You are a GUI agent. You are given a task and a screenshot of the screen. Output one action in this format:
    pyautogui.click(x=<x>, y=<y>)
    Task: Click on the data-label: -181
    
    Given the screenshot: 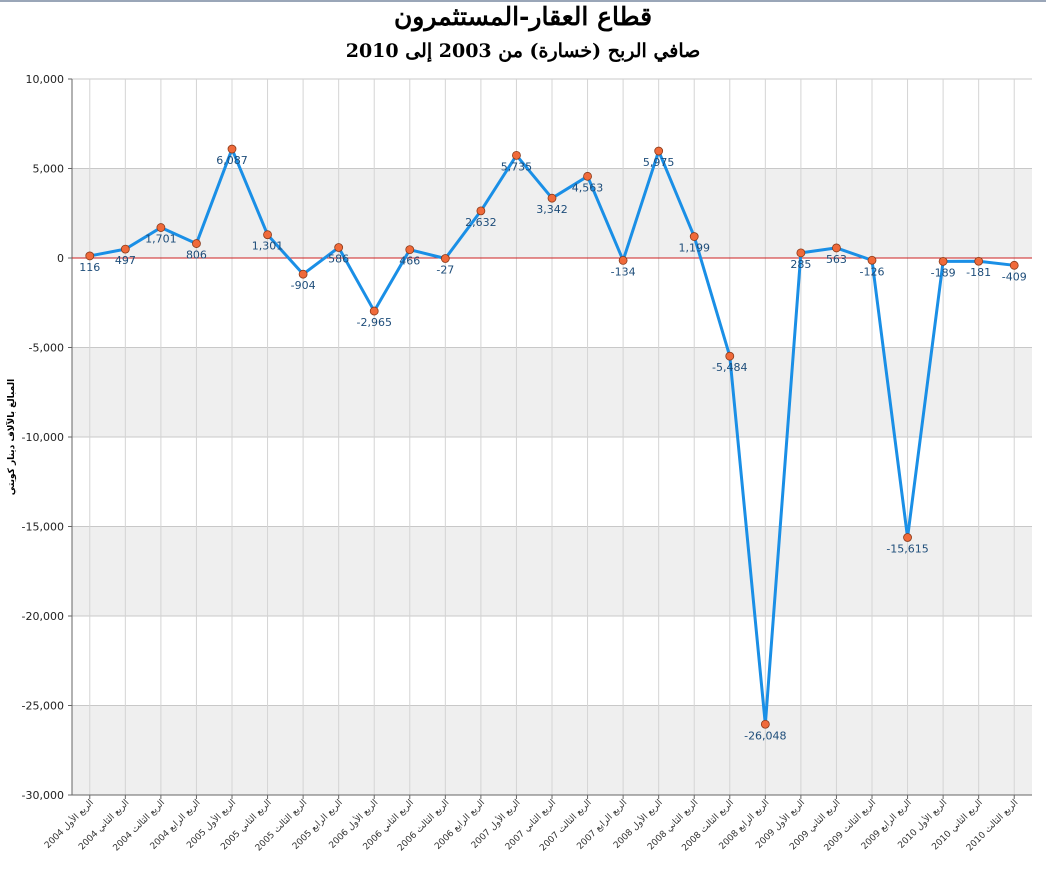 What is the action you would take?
    pyautogui.click(x=978, y=272)
    